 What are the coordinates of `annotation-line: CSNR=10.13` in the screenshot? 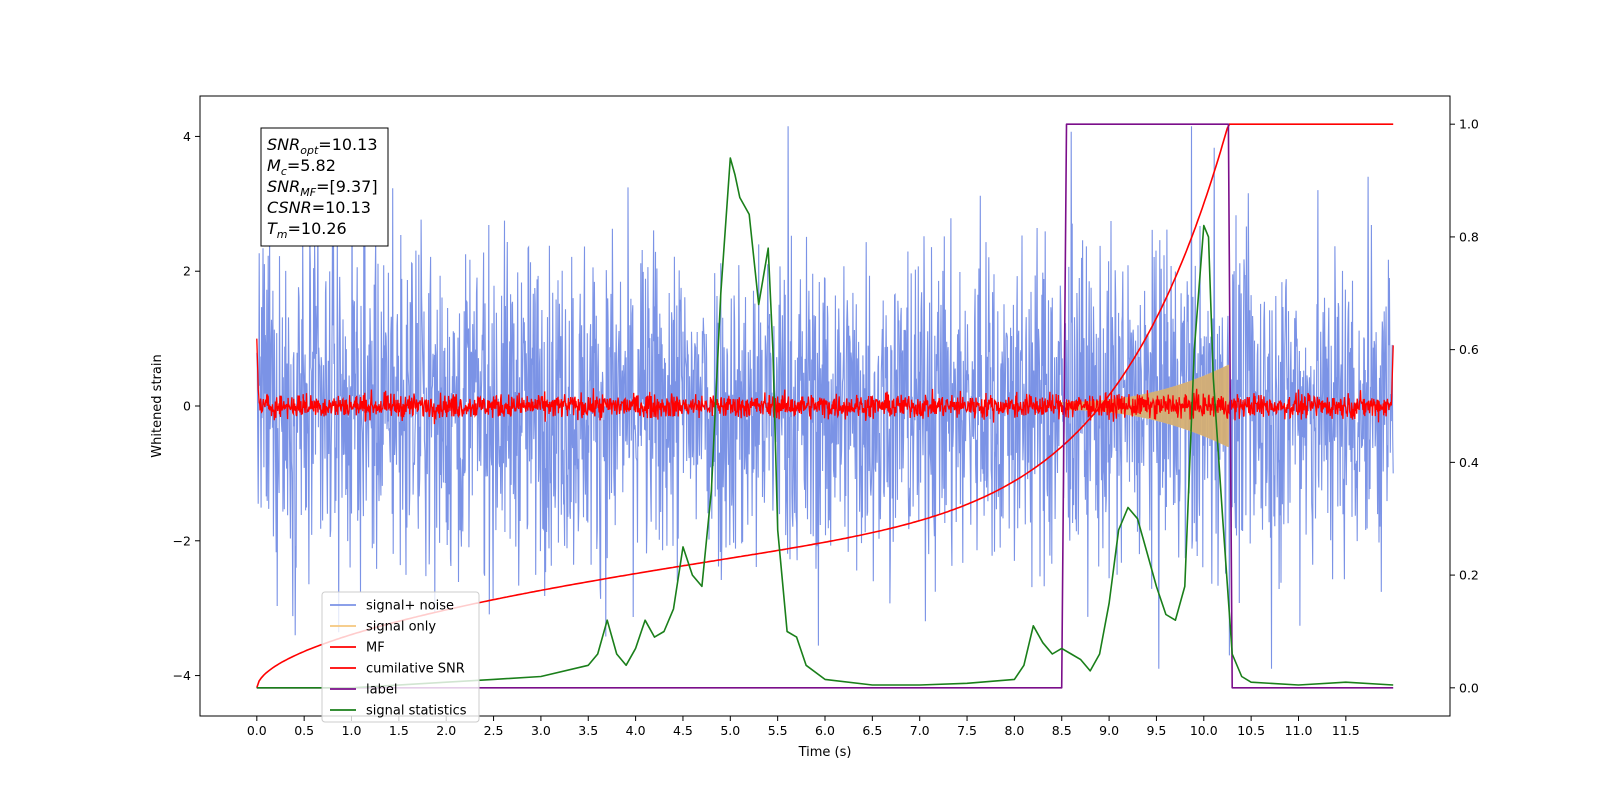 It's located at (319, 207).